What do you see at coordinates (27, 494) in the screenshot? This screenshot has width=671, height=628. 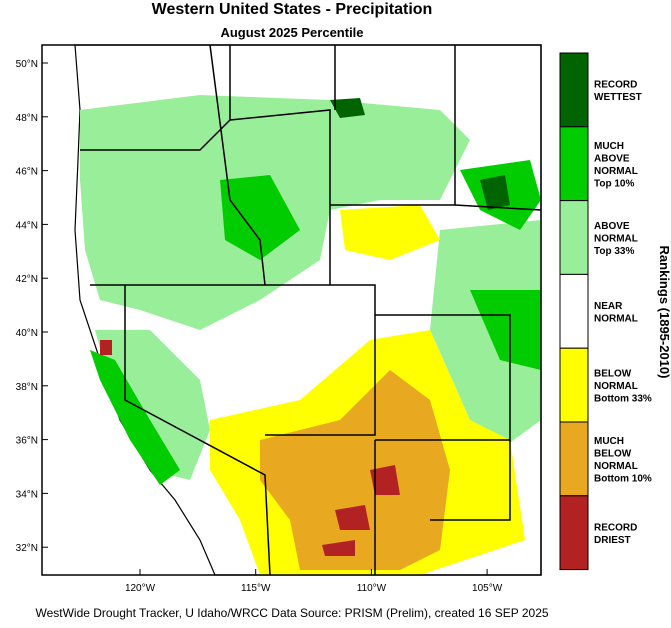 I see `lat-label: 34°N` at bounding box center [27, 494].